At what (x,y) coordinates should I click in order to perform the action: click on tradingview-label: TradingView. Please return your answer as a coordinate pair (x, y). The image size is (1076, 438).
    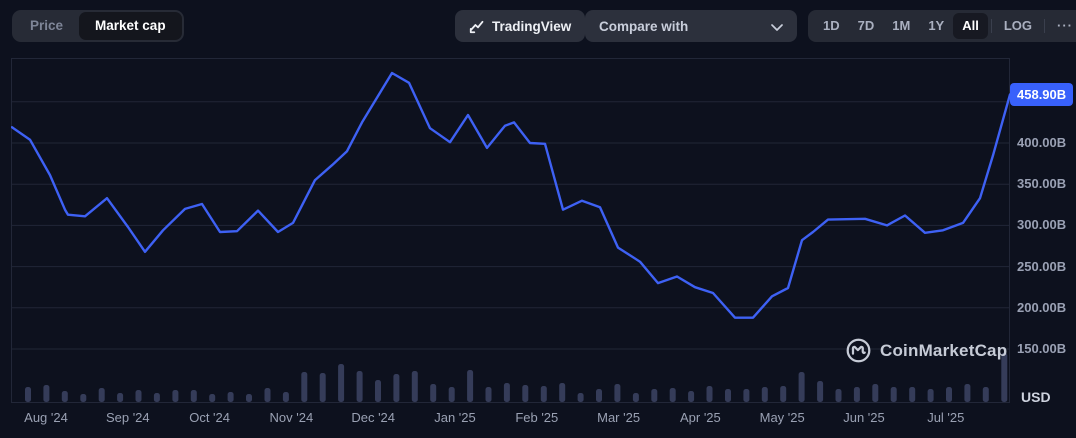
    Looking at the image, I should click on (532, 26).